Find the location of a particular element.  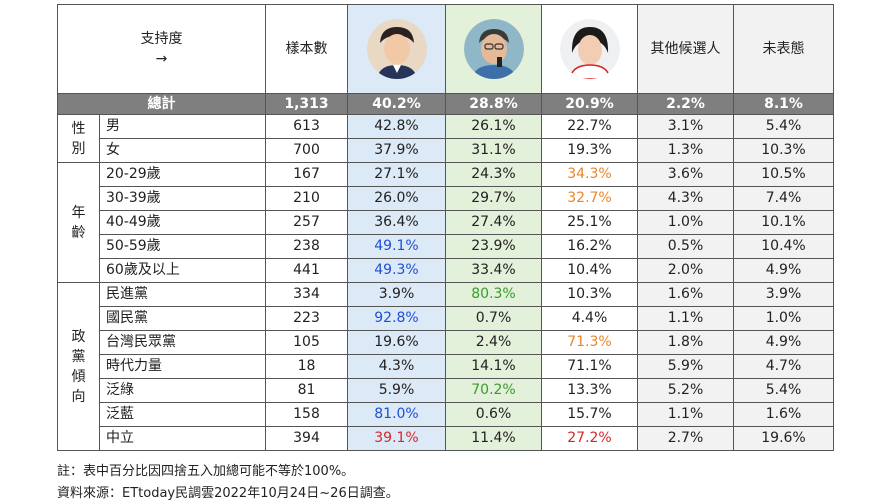

row-label: 40-49歲 is located at coordinates (182, 222).